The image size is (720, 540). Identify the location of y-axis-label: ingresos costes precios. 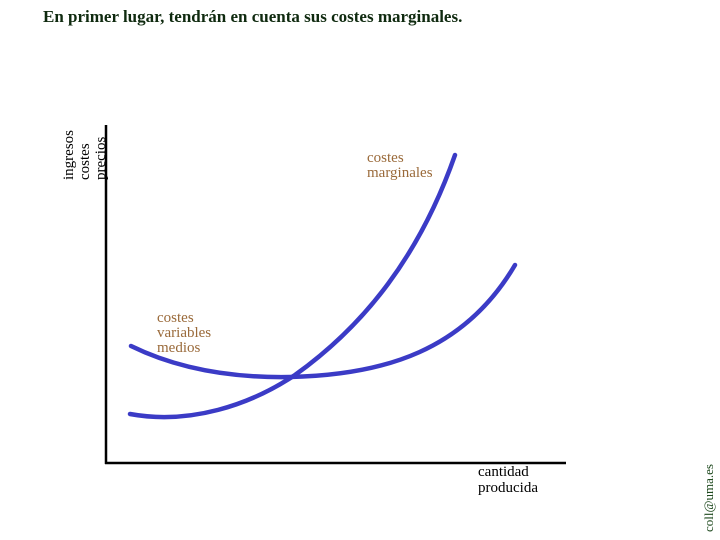
(85, 155).